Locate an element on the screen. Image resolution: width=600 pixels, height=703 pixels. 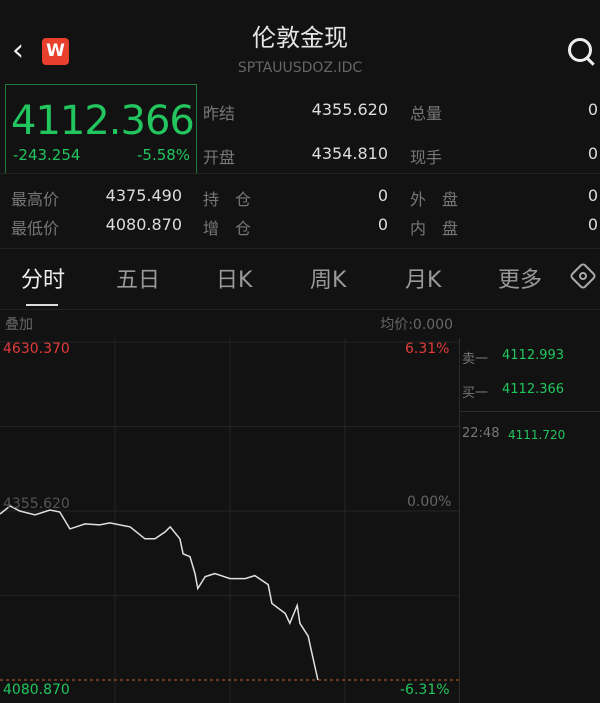
stat-label: 增 仓 is located at coordinates (227, 228).